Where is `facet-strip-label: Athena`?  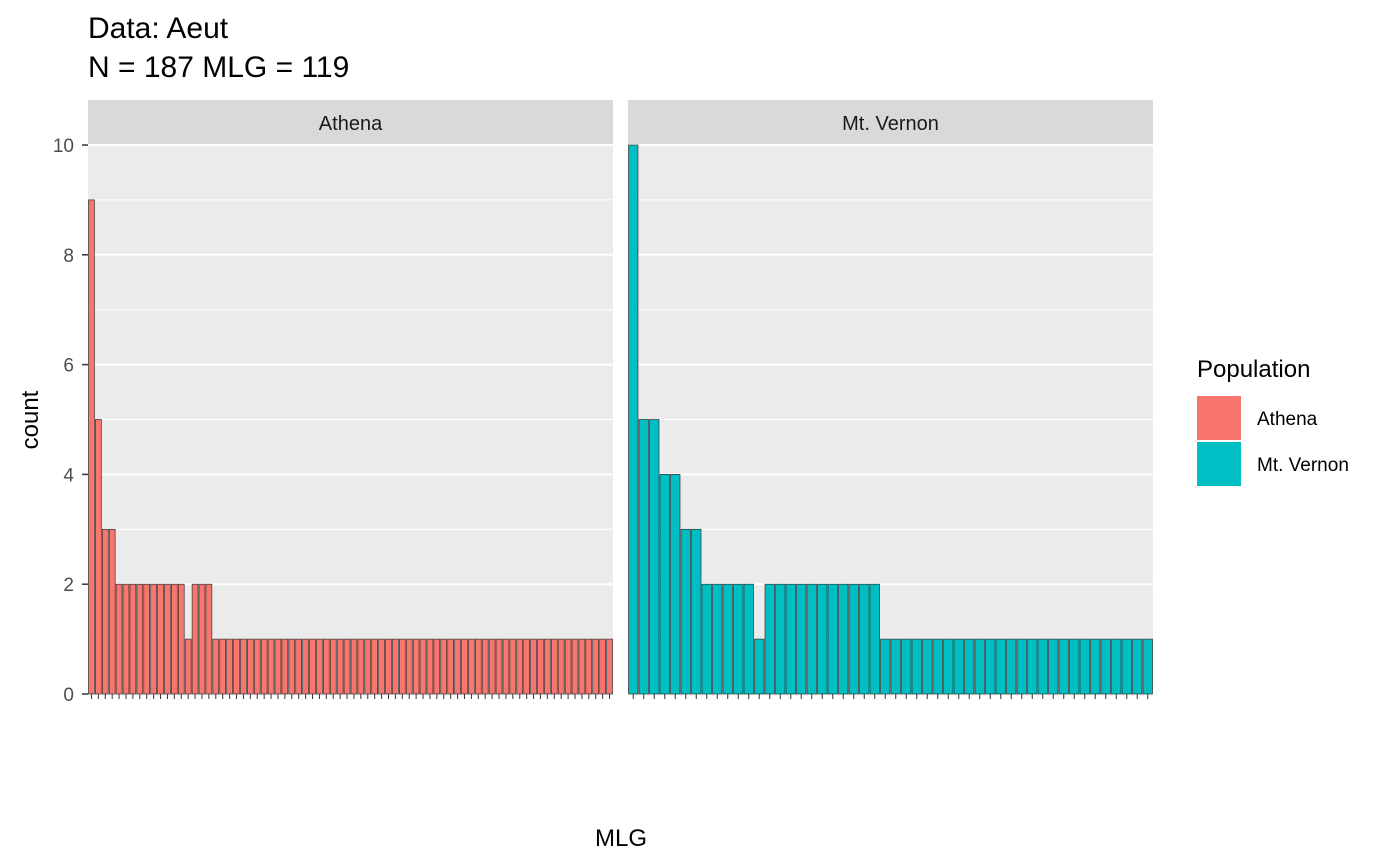 facet-strip-label: Athena is located at coordinates (351, 124).